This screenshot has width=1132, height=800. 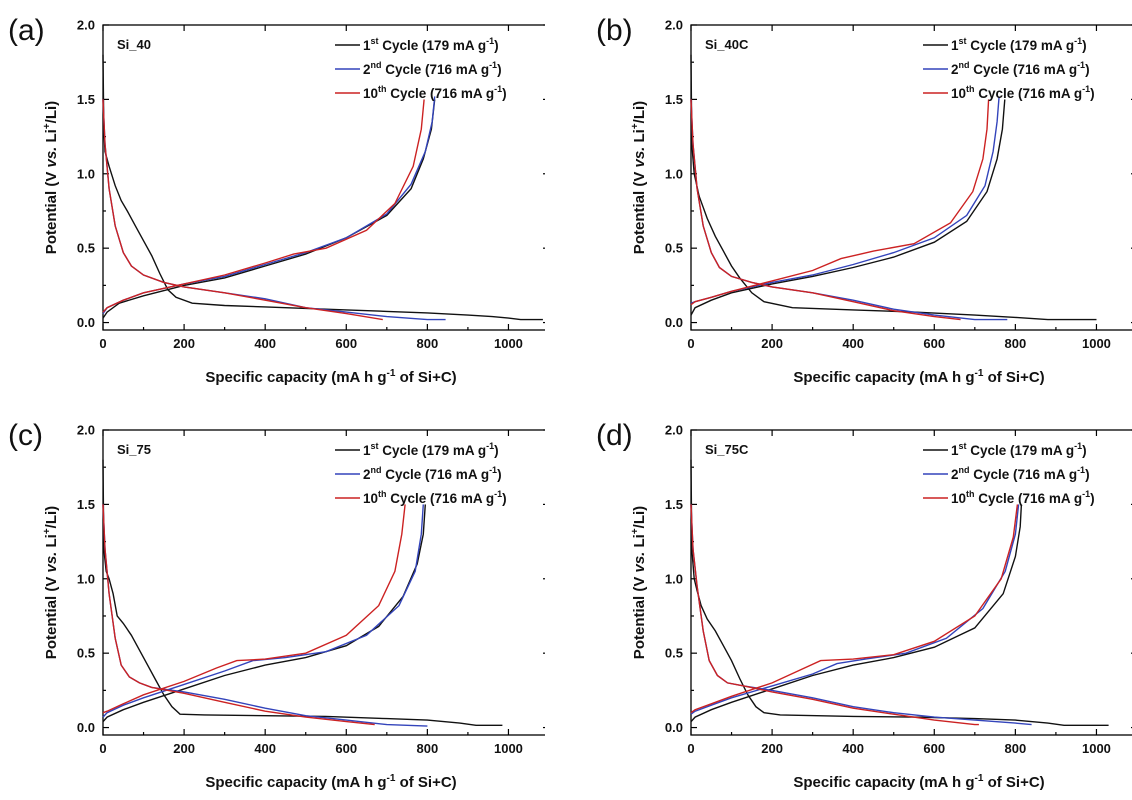 I want to click on sample-label: Si_40, so click(x=134, y=44).